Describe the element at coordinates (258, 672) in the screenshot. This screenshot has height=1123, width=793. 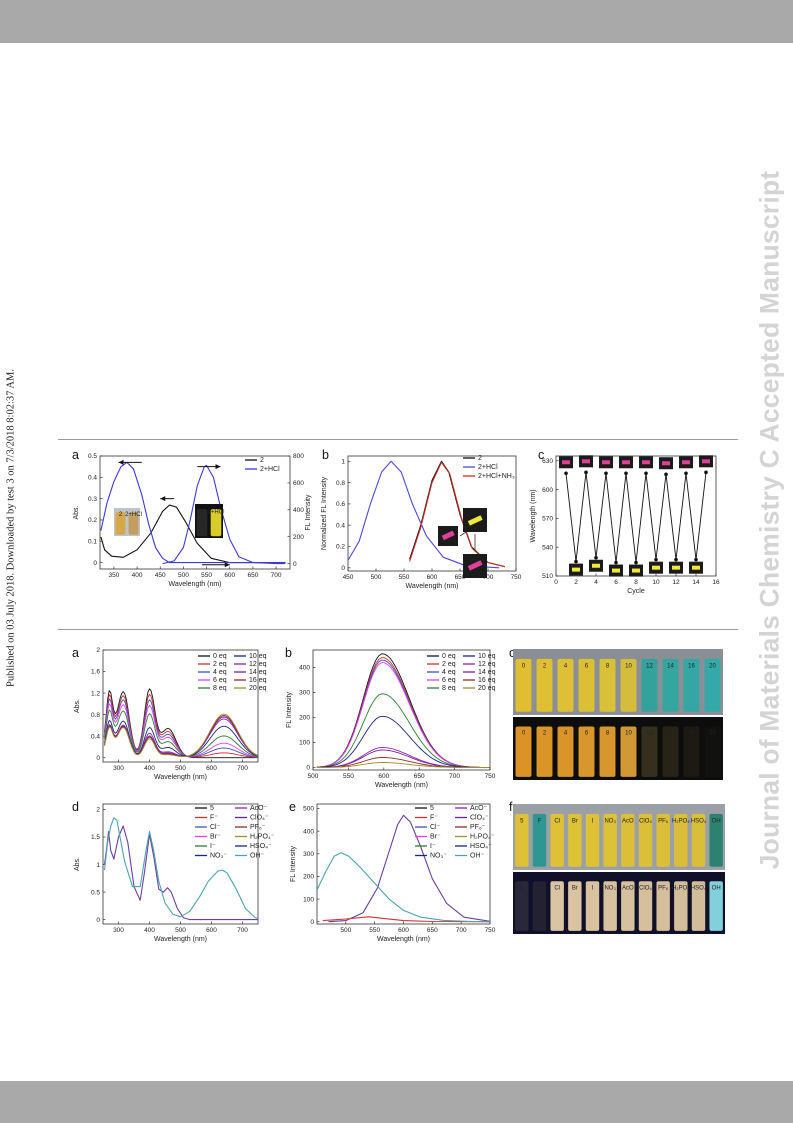
I see `legend-label: 14 eq` at that location.